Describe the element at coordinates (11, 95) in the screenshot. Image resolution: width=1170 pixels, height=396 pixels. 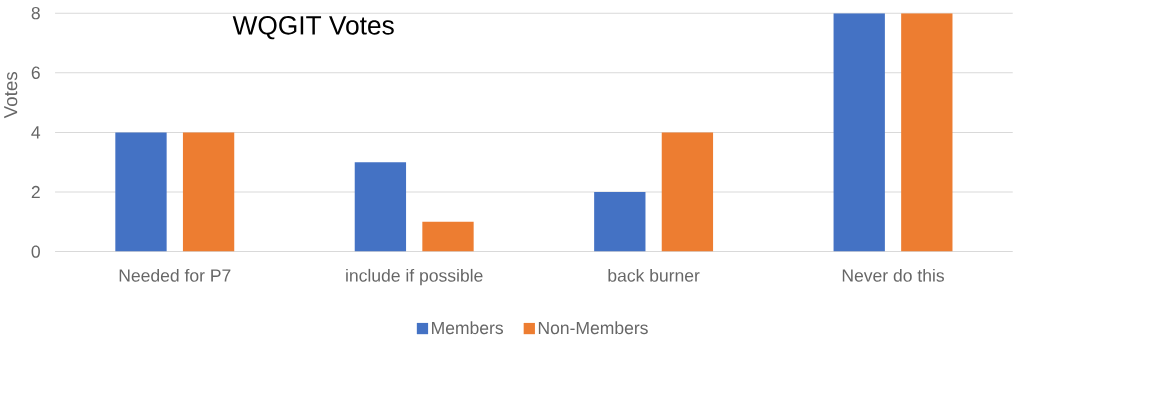
I see `y-axis-title: Votes` at that location.